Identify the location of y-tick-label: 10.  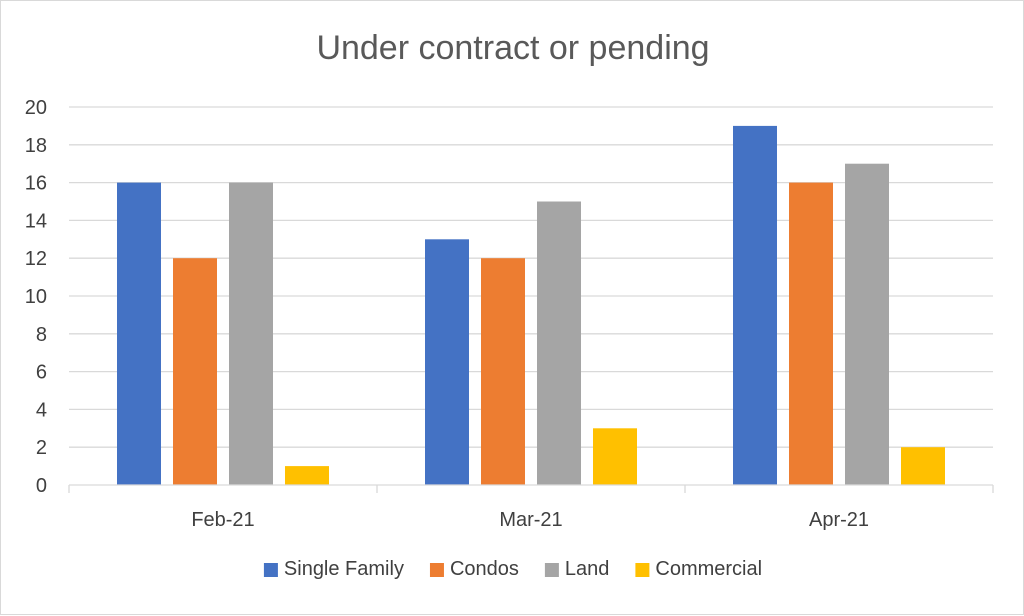
(36, 297).